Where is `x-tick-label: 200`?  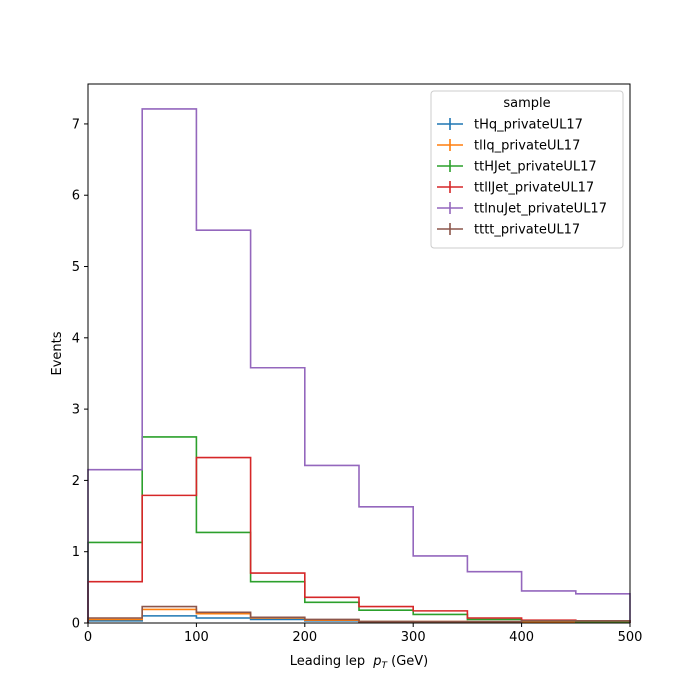
x-tick-label: 200 is located at coordinates (304, 637).